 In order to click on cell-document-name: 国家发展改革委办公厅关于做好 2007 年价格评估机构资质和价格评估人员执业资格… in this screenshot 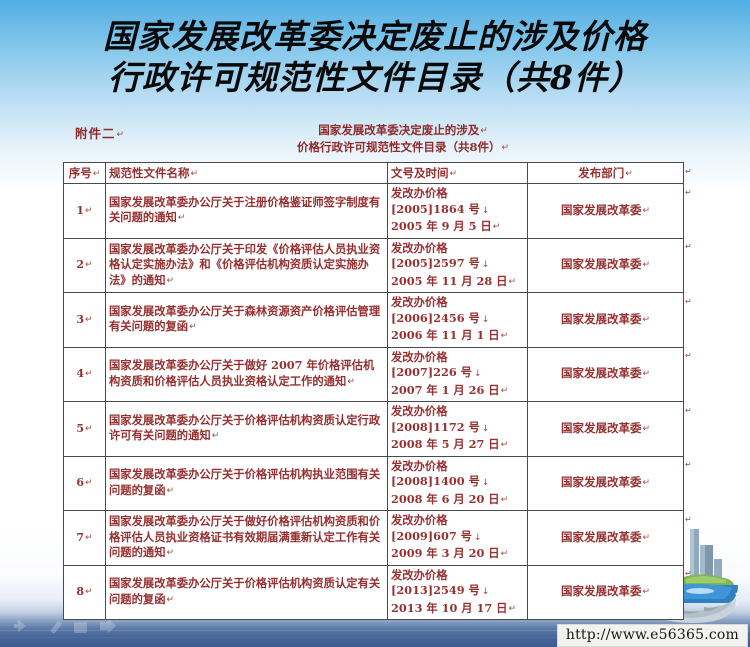, I will do `click(246, 374)`.